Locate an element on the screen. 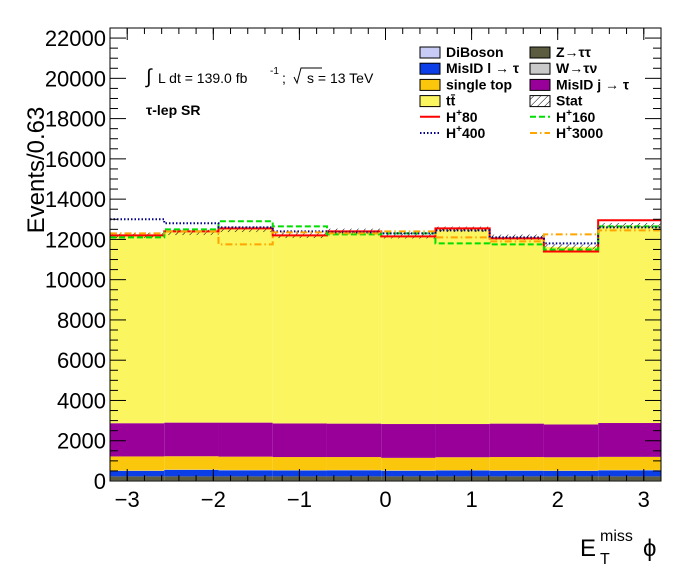 Image resolution: width=696 pixels, height=572 pixels. signal-lines is located at coordinates (385, 235).